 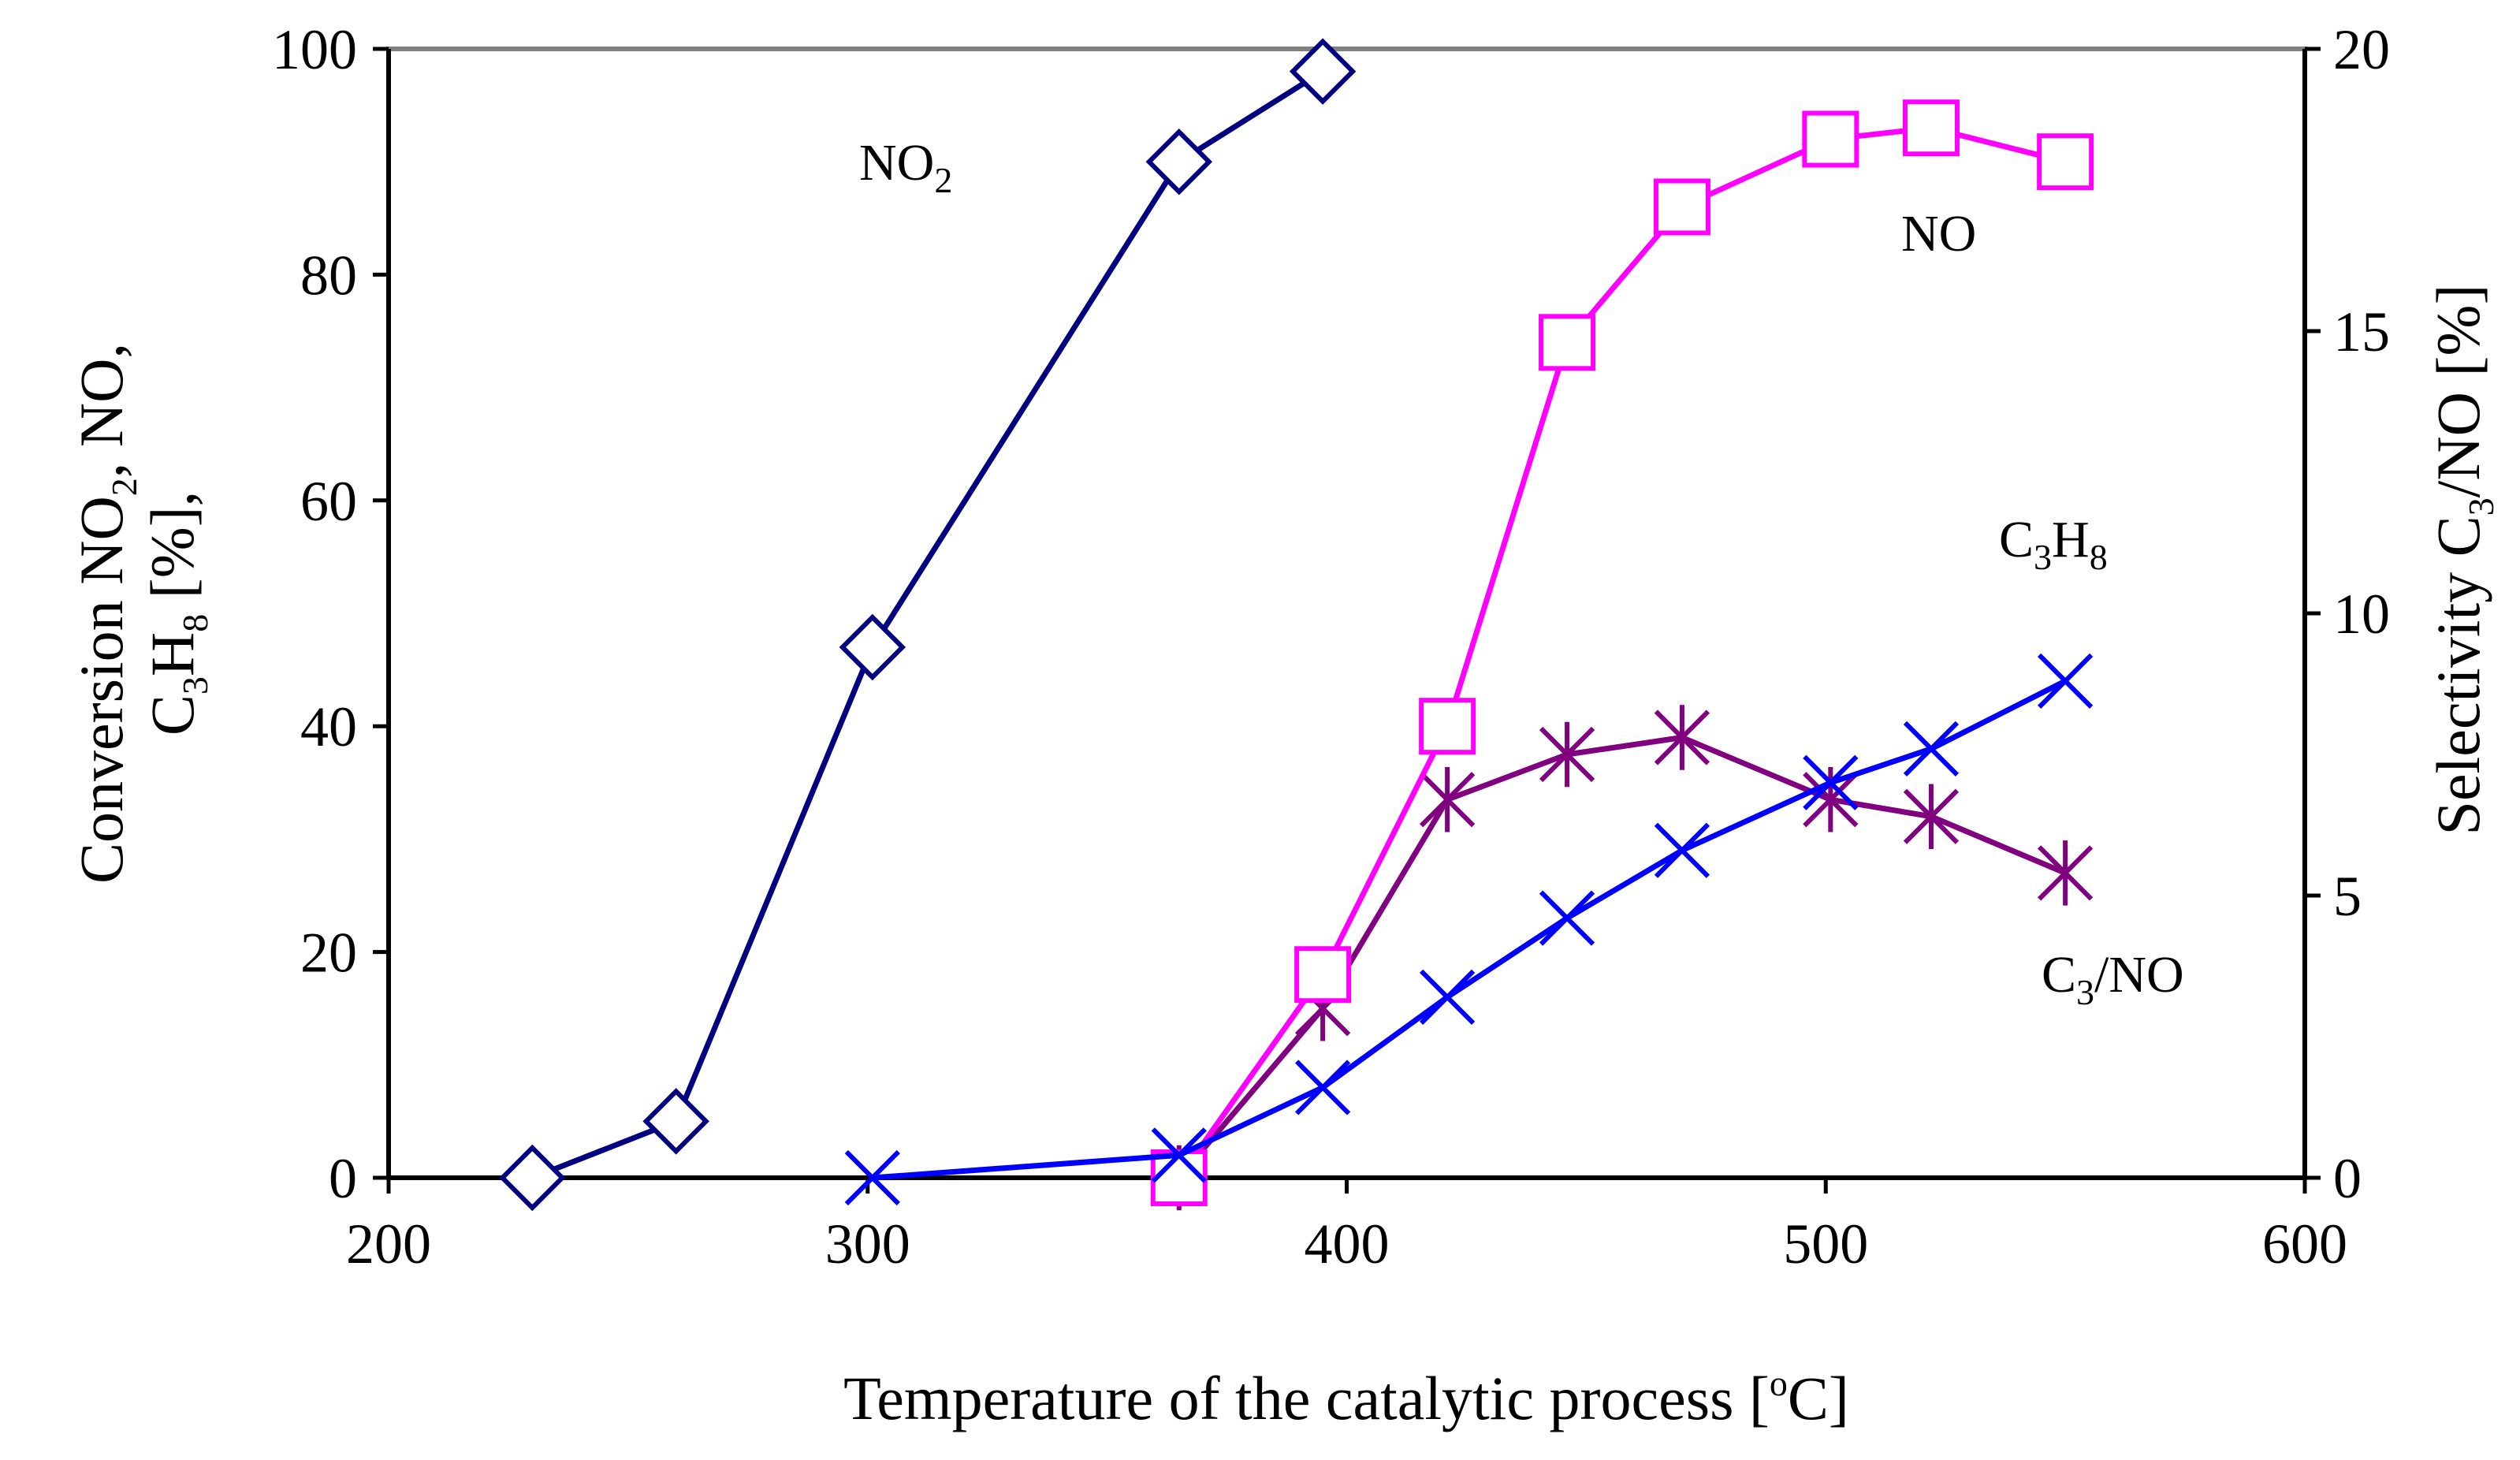 I want to click on left-axis-title-line2: C3H8 [%],, so click(x=176, y=613).